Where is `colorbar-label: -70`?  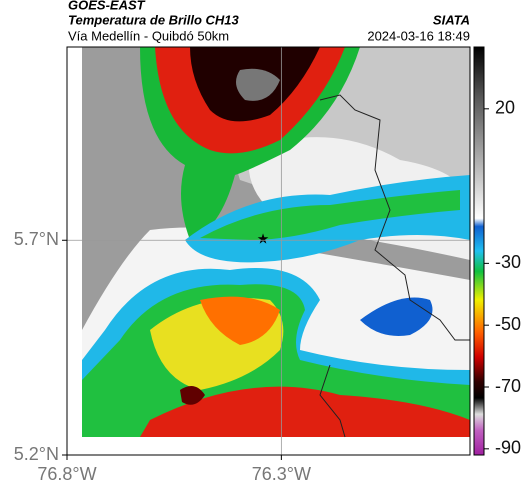 colorbar-label: -70 is located at coordinates (508, 386).